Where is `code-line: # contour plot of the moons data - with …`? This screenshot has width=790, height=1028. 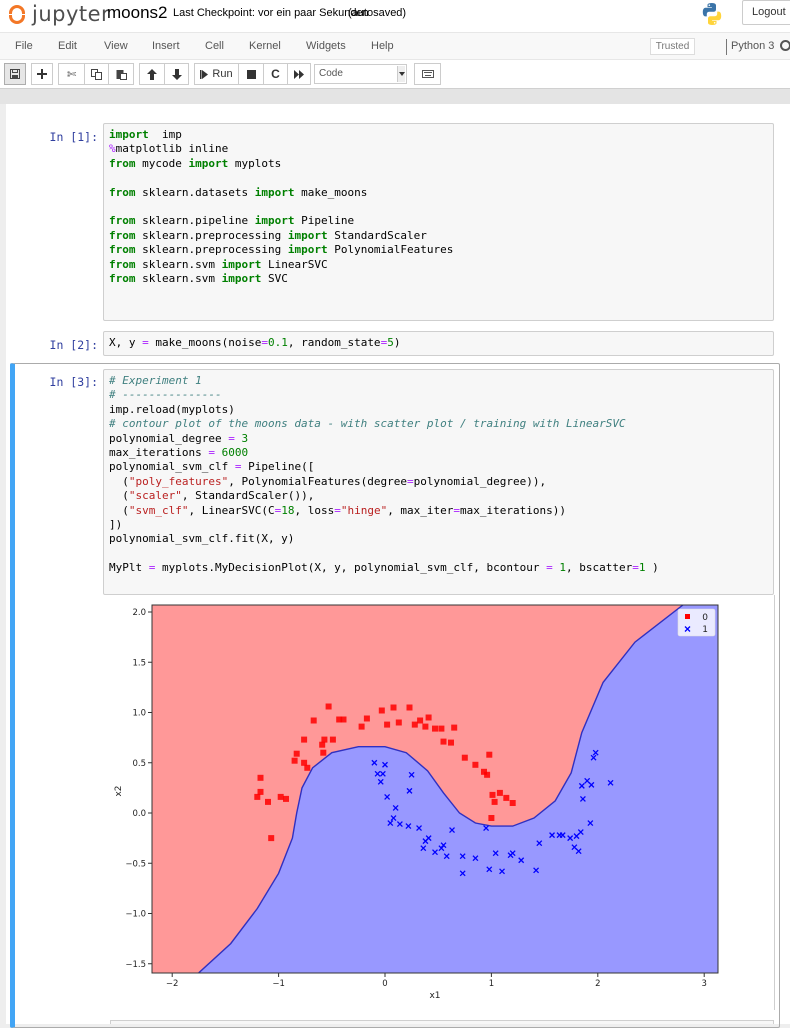 code-line: # contour plot of the moons data - with … is located at coordinates (367, 424).